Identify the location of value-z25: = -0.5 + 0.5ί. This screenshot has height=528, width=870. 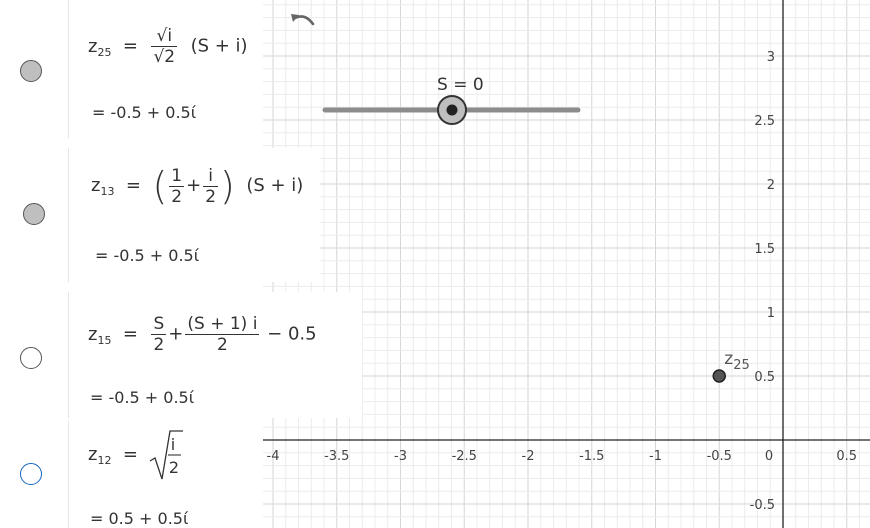
(144, 112).